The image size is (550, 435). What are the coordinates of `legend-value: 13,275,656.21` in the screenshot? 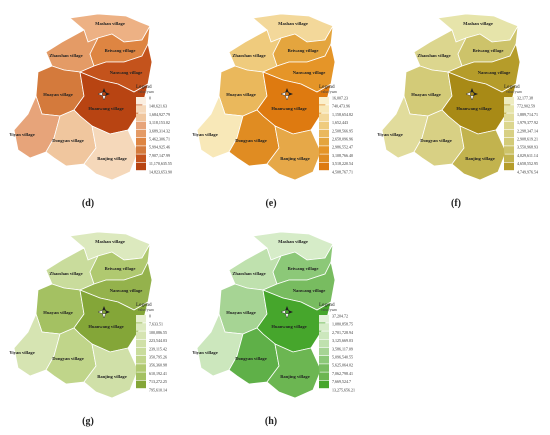 It's located at (343, 390).